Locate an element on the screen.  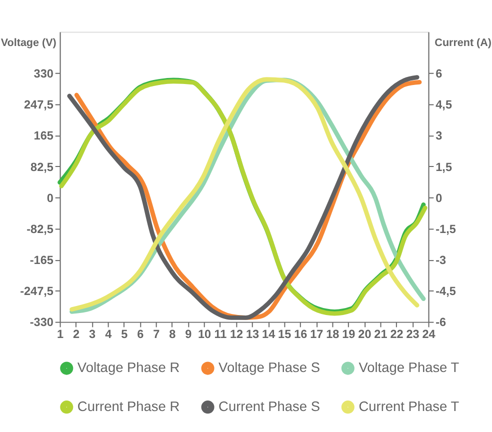
legend-label: Current Phase R is located at coordinates (128, 406).